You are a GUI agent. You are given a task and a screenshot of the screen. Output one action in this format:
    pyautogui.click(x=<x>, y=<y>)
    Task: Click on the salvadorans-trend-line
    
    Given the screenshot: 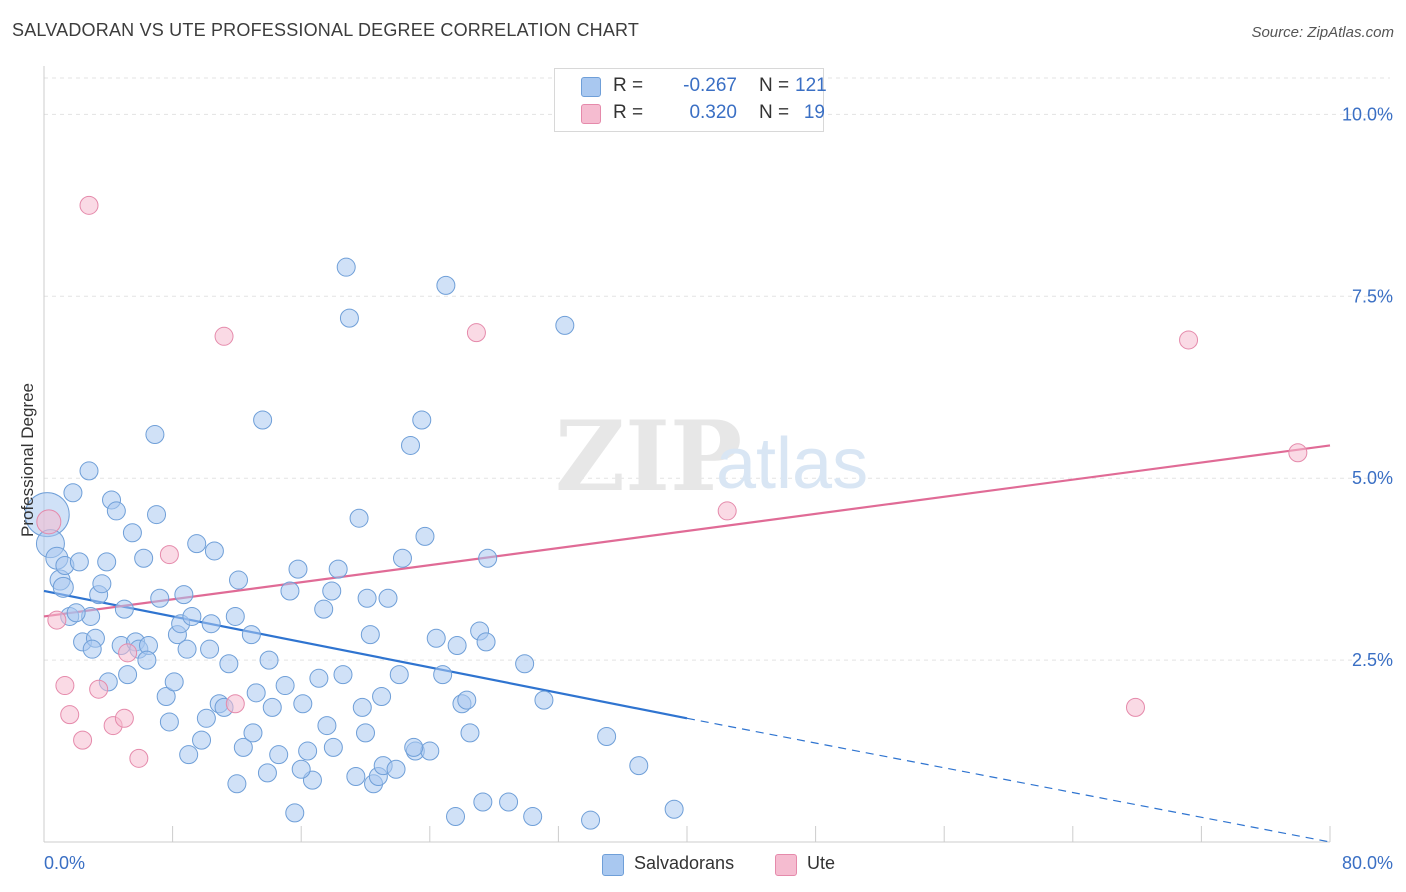 What is the action you would take?
    pyautogui.click(x=365, y=654)
    